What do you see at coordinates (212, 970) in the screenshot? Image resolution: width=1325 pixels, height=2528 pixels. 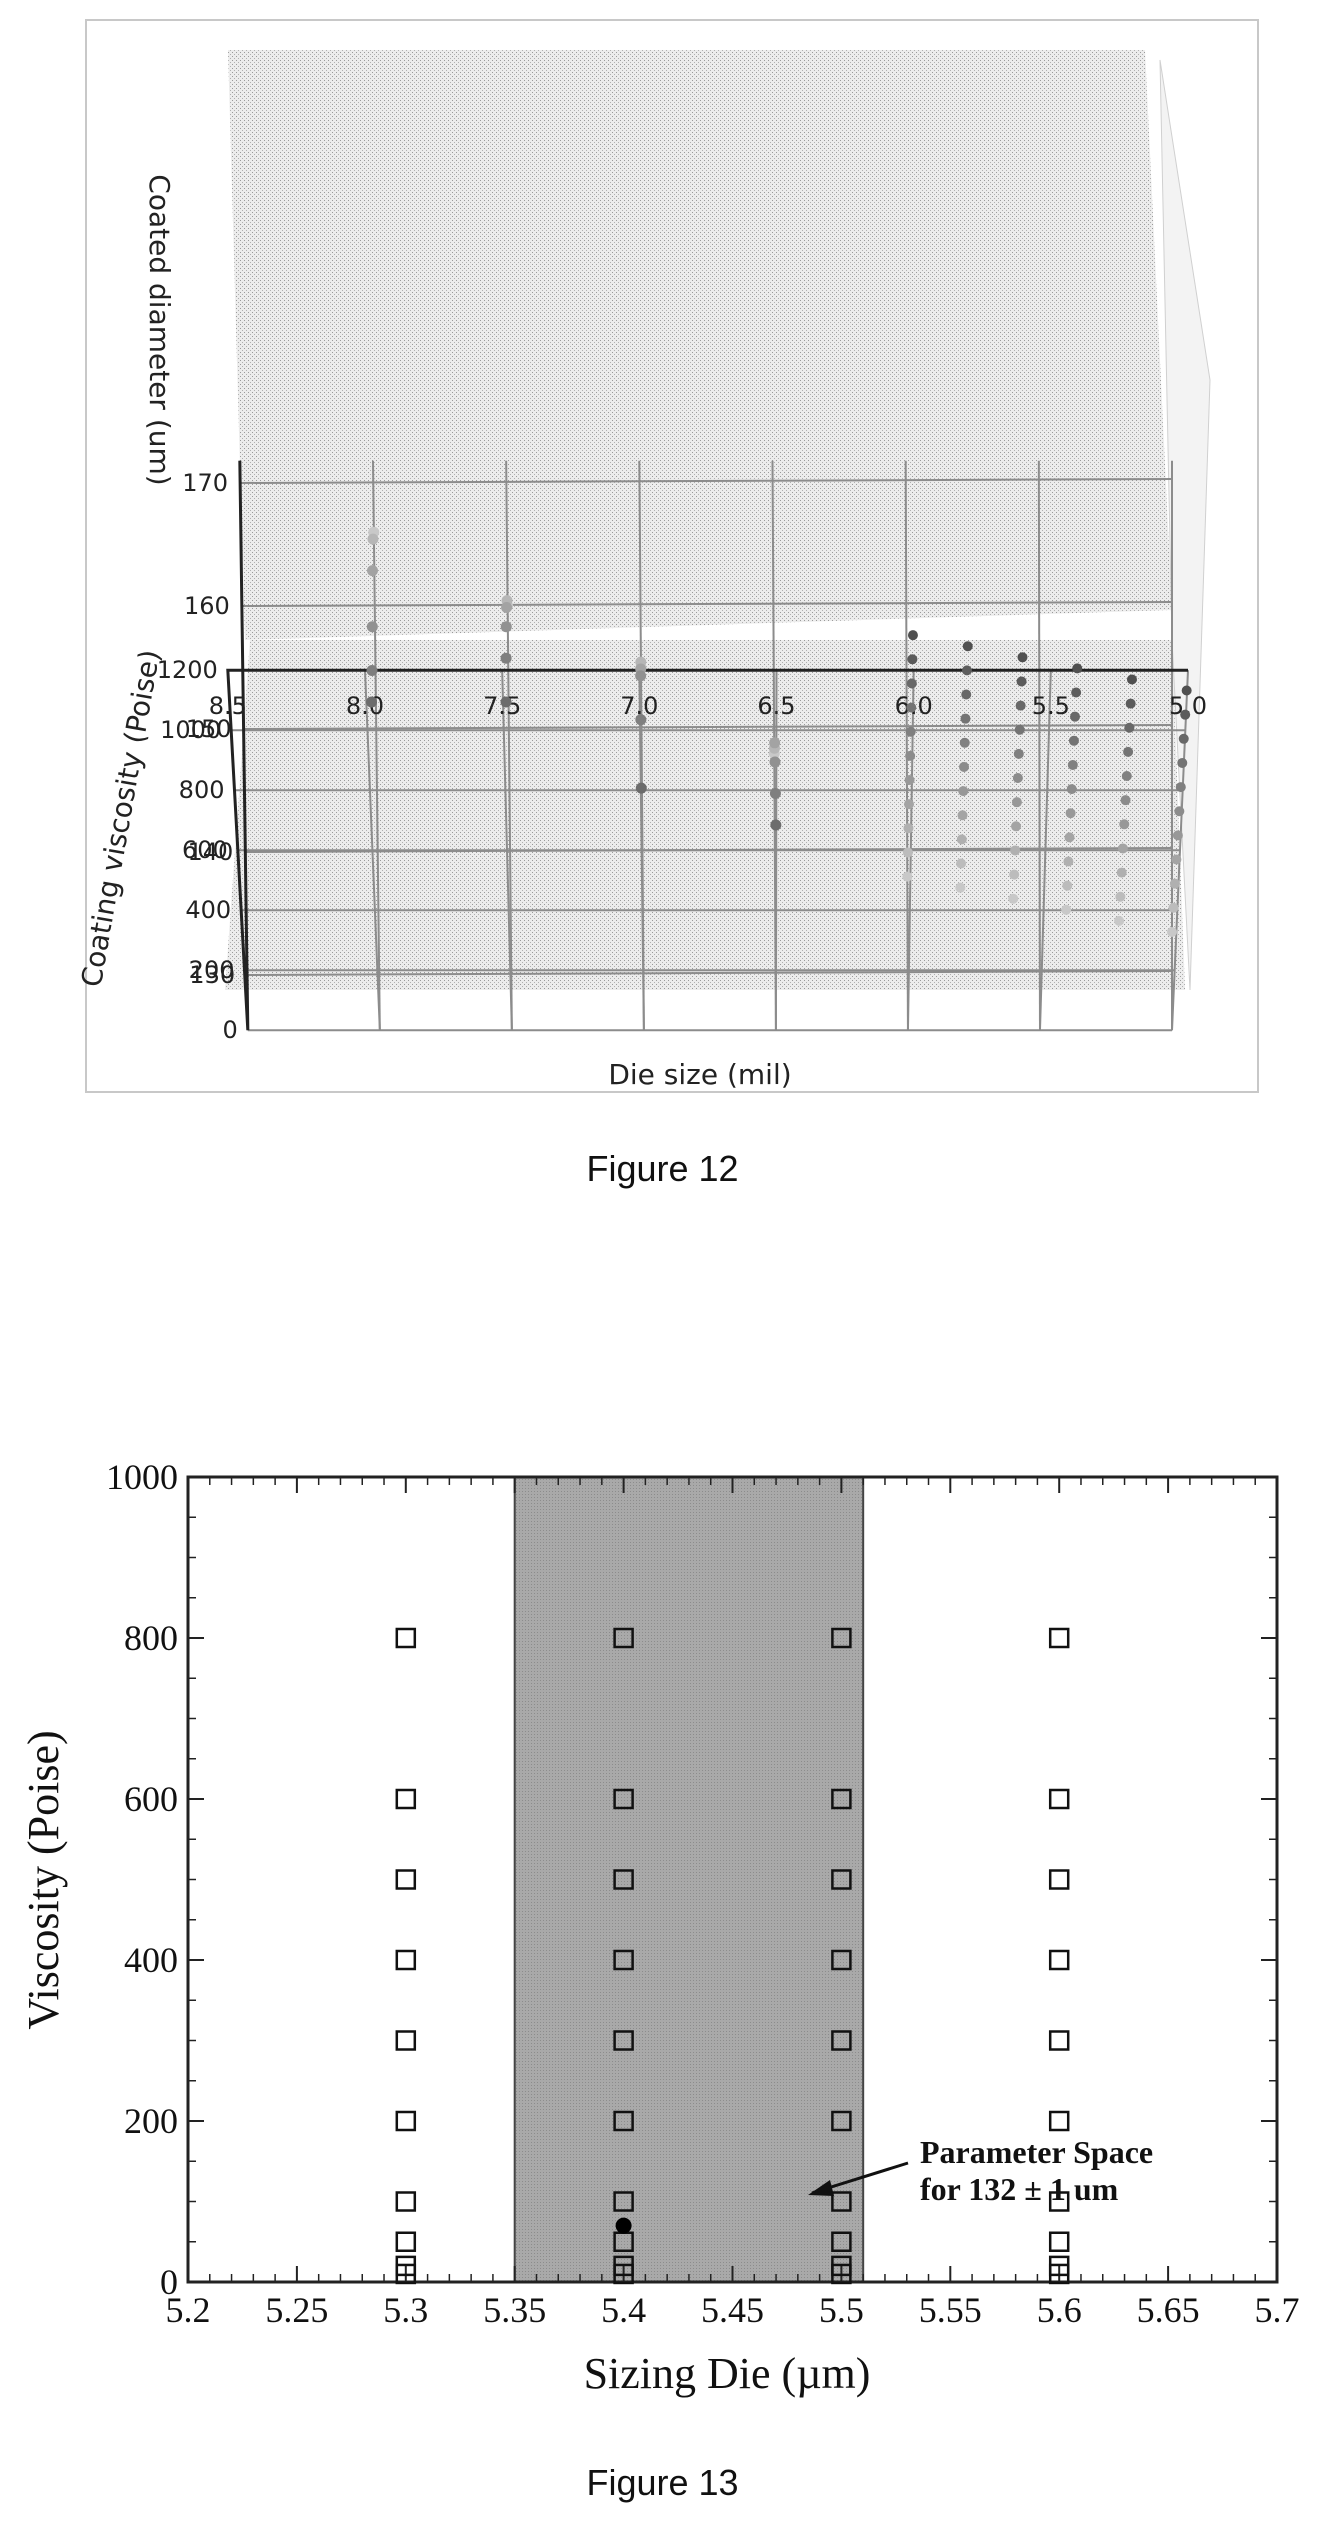 I see `z-tick-label: 200` at bounding box center [212, 970].